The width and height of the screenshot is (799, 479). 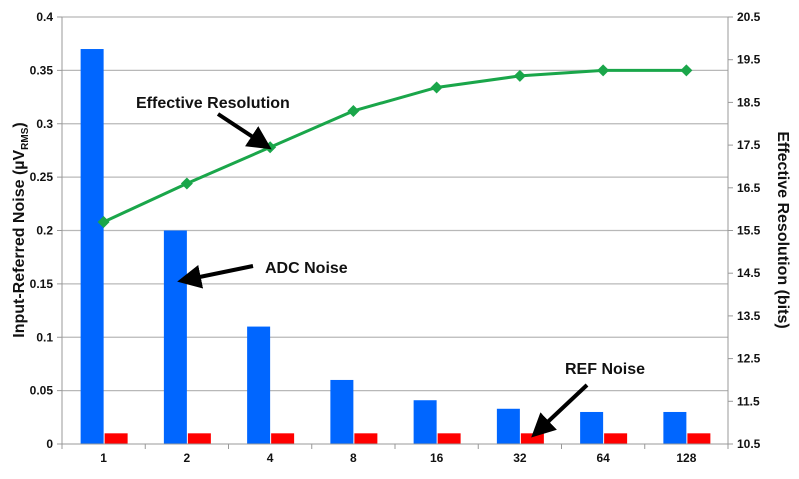 What do you see at coordinates (603, 458) in the screenshot?
I see `x-tick-label: 64` at bounding box center [603, 458].